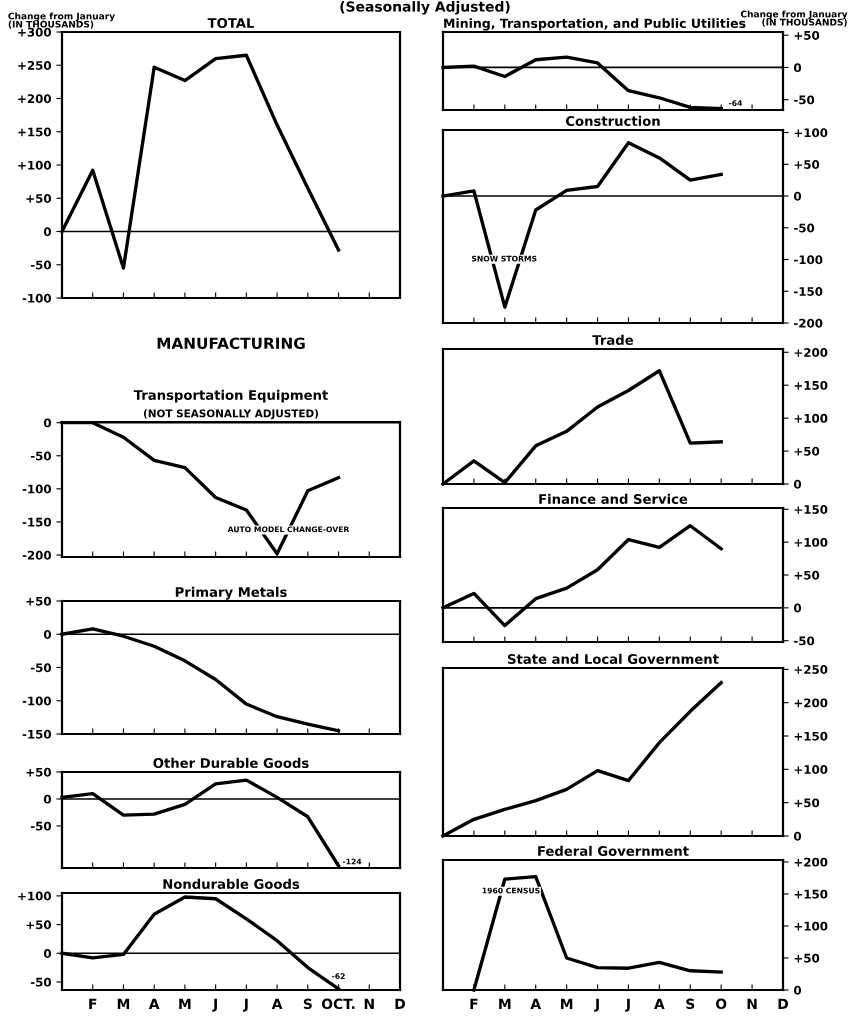  I want to click on chart-title: Finance and Service, so click(613, 499).